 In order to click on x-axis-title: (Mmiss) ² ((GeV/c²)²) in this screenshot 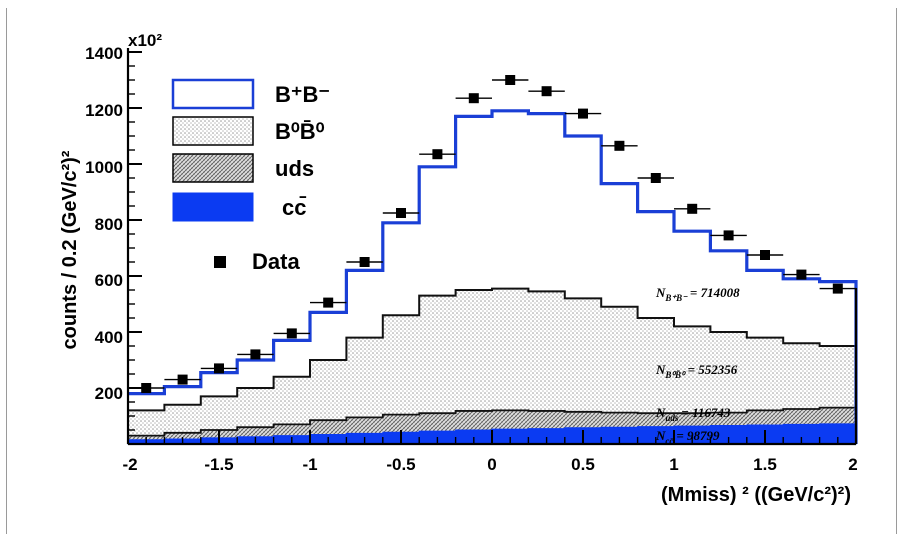, I will do `click(756, 495)`.